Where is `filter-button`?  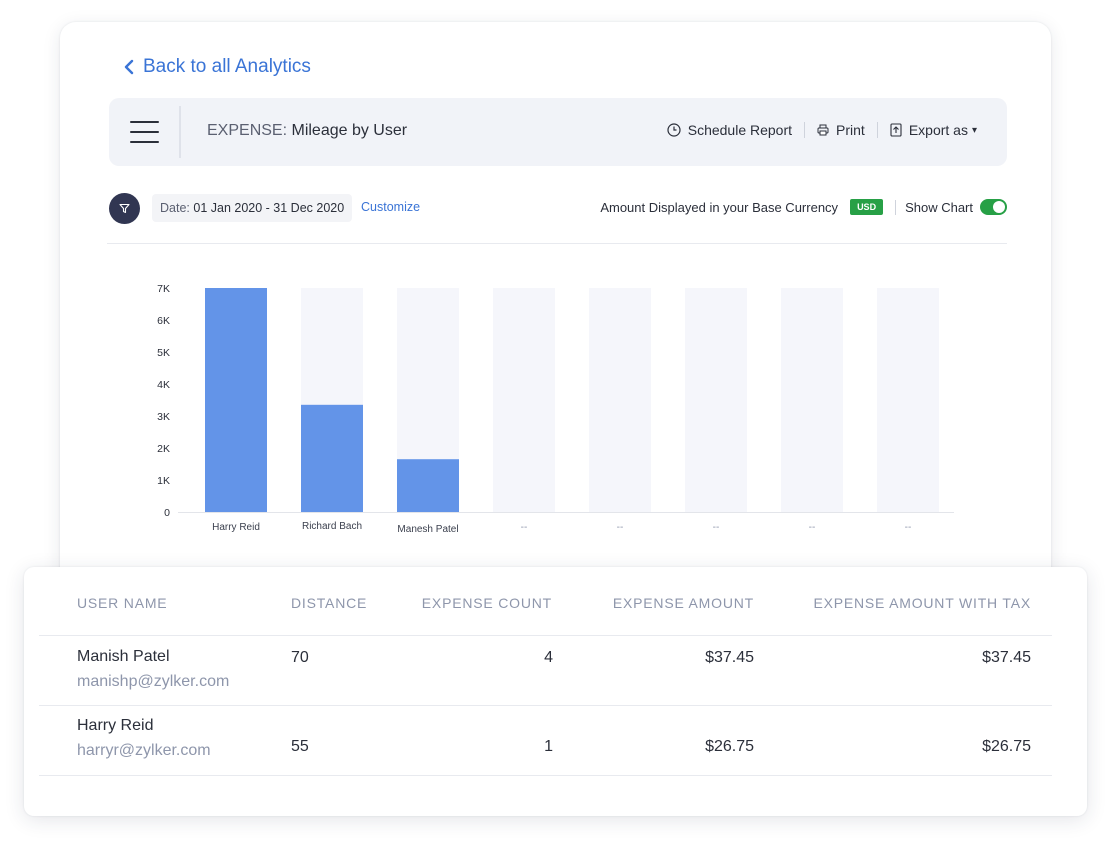 filter-button is located at coordinates (124, 208).